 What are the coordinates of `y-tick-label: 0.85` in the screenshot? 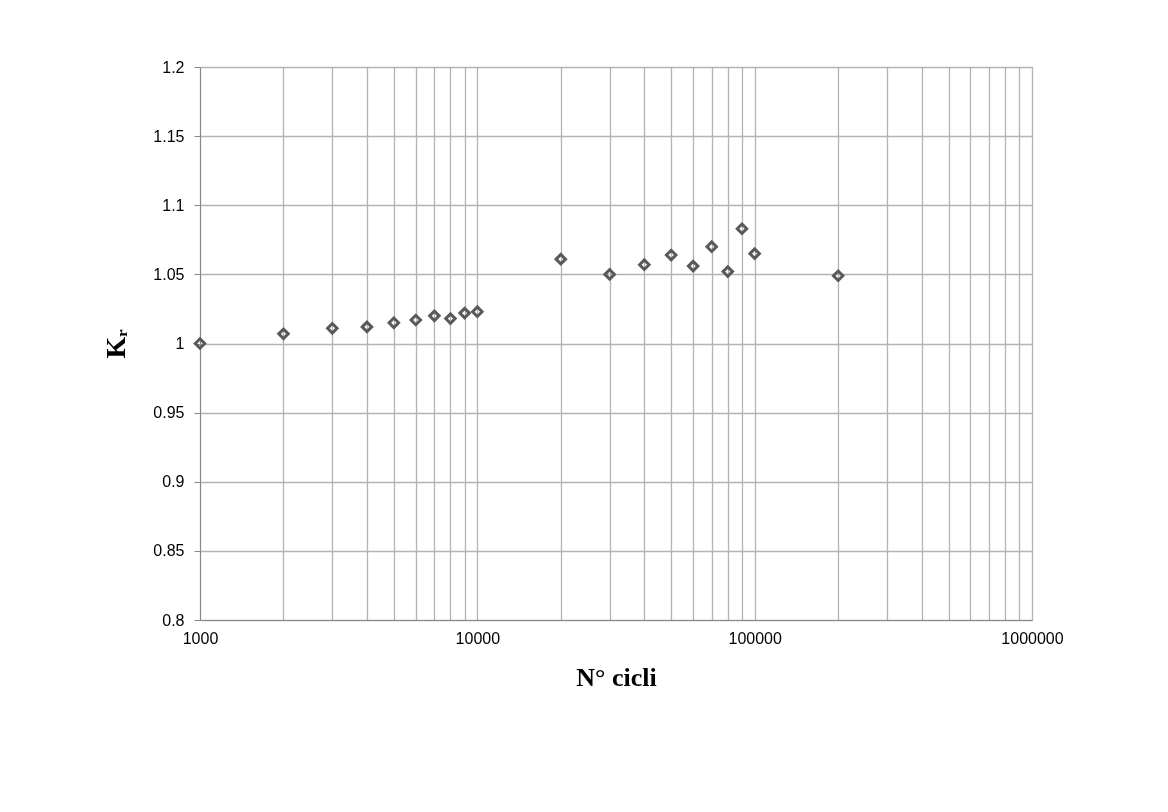 It's located at (169, 551).